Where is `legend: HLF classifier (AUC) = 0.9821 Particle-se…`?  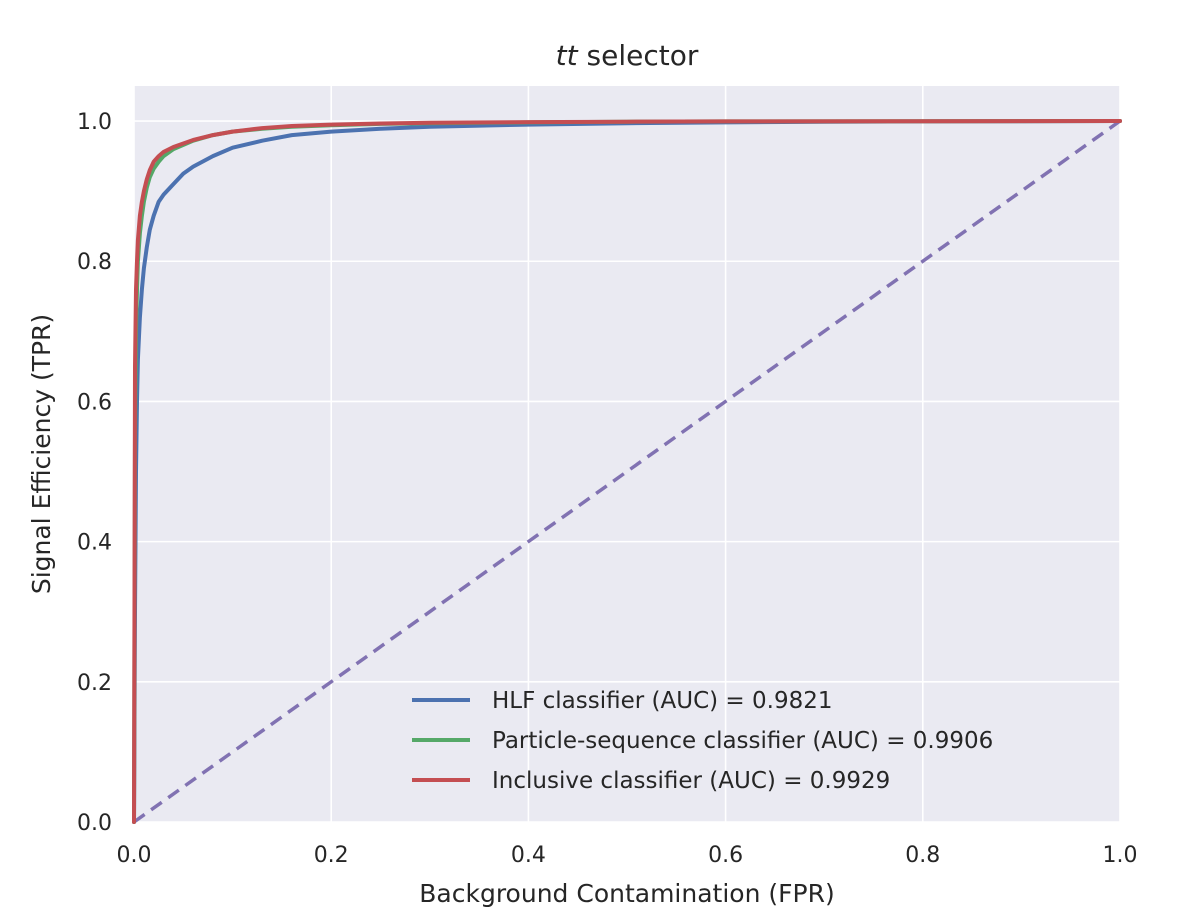 legend: HLF classifier (AUC) = 0.9821 Particle-se… is located at coordinates (702, 741).